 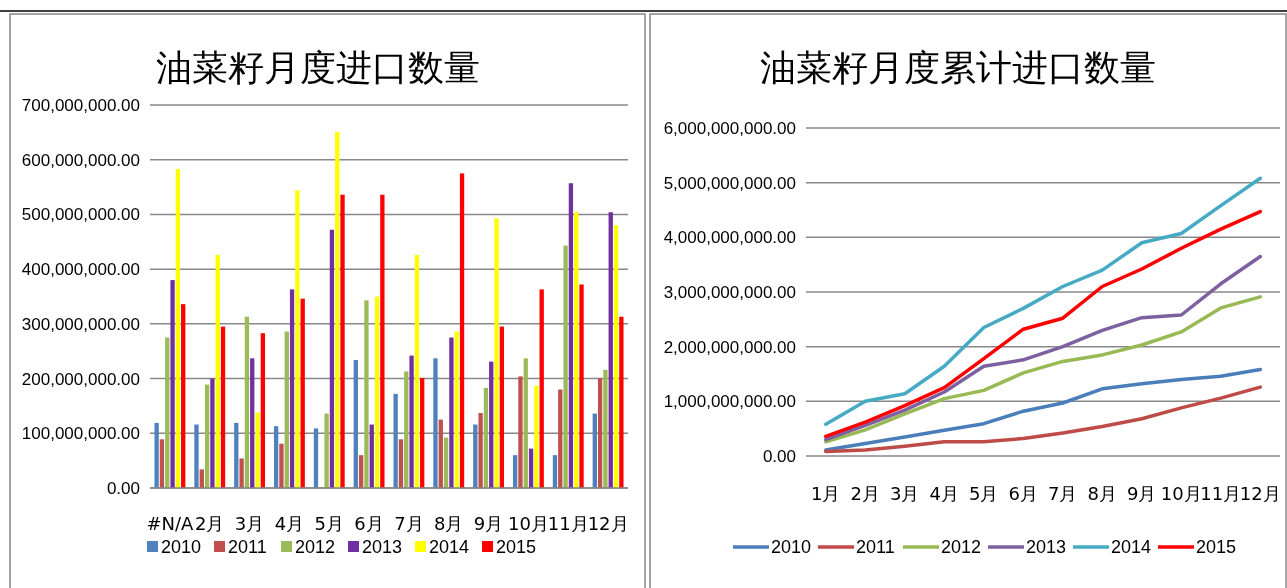 I want to click on legend-label: 2015, so click(x=516, y=547).